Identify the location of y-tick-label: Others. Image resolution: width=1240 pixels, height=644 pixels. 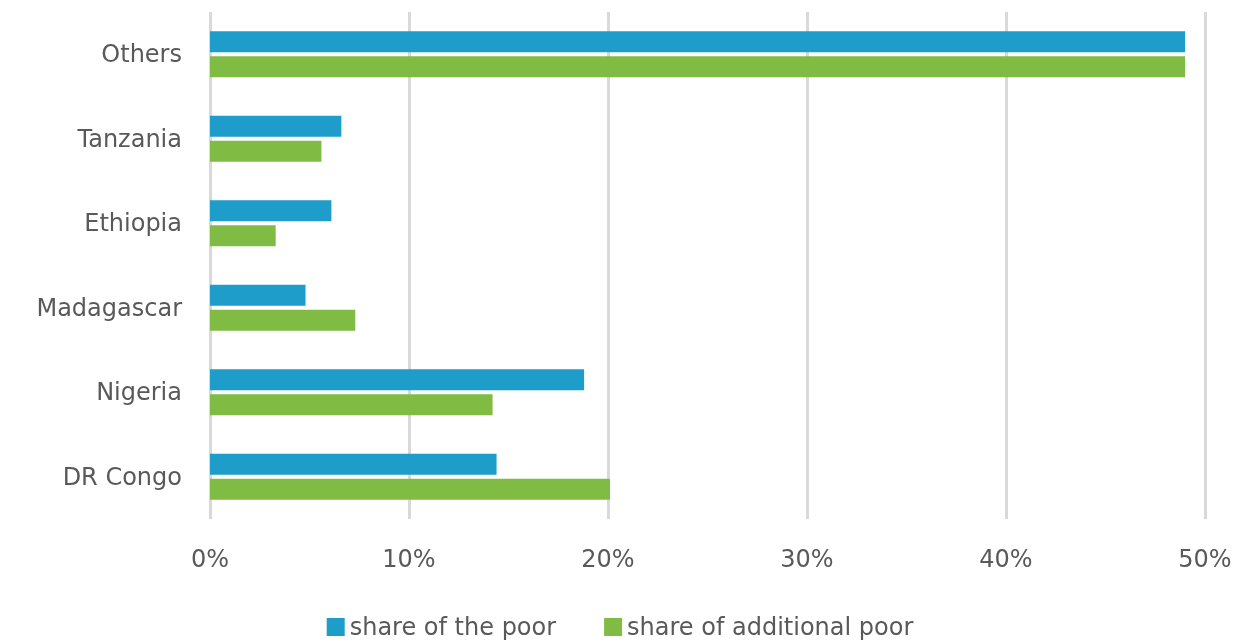
(141, 54).